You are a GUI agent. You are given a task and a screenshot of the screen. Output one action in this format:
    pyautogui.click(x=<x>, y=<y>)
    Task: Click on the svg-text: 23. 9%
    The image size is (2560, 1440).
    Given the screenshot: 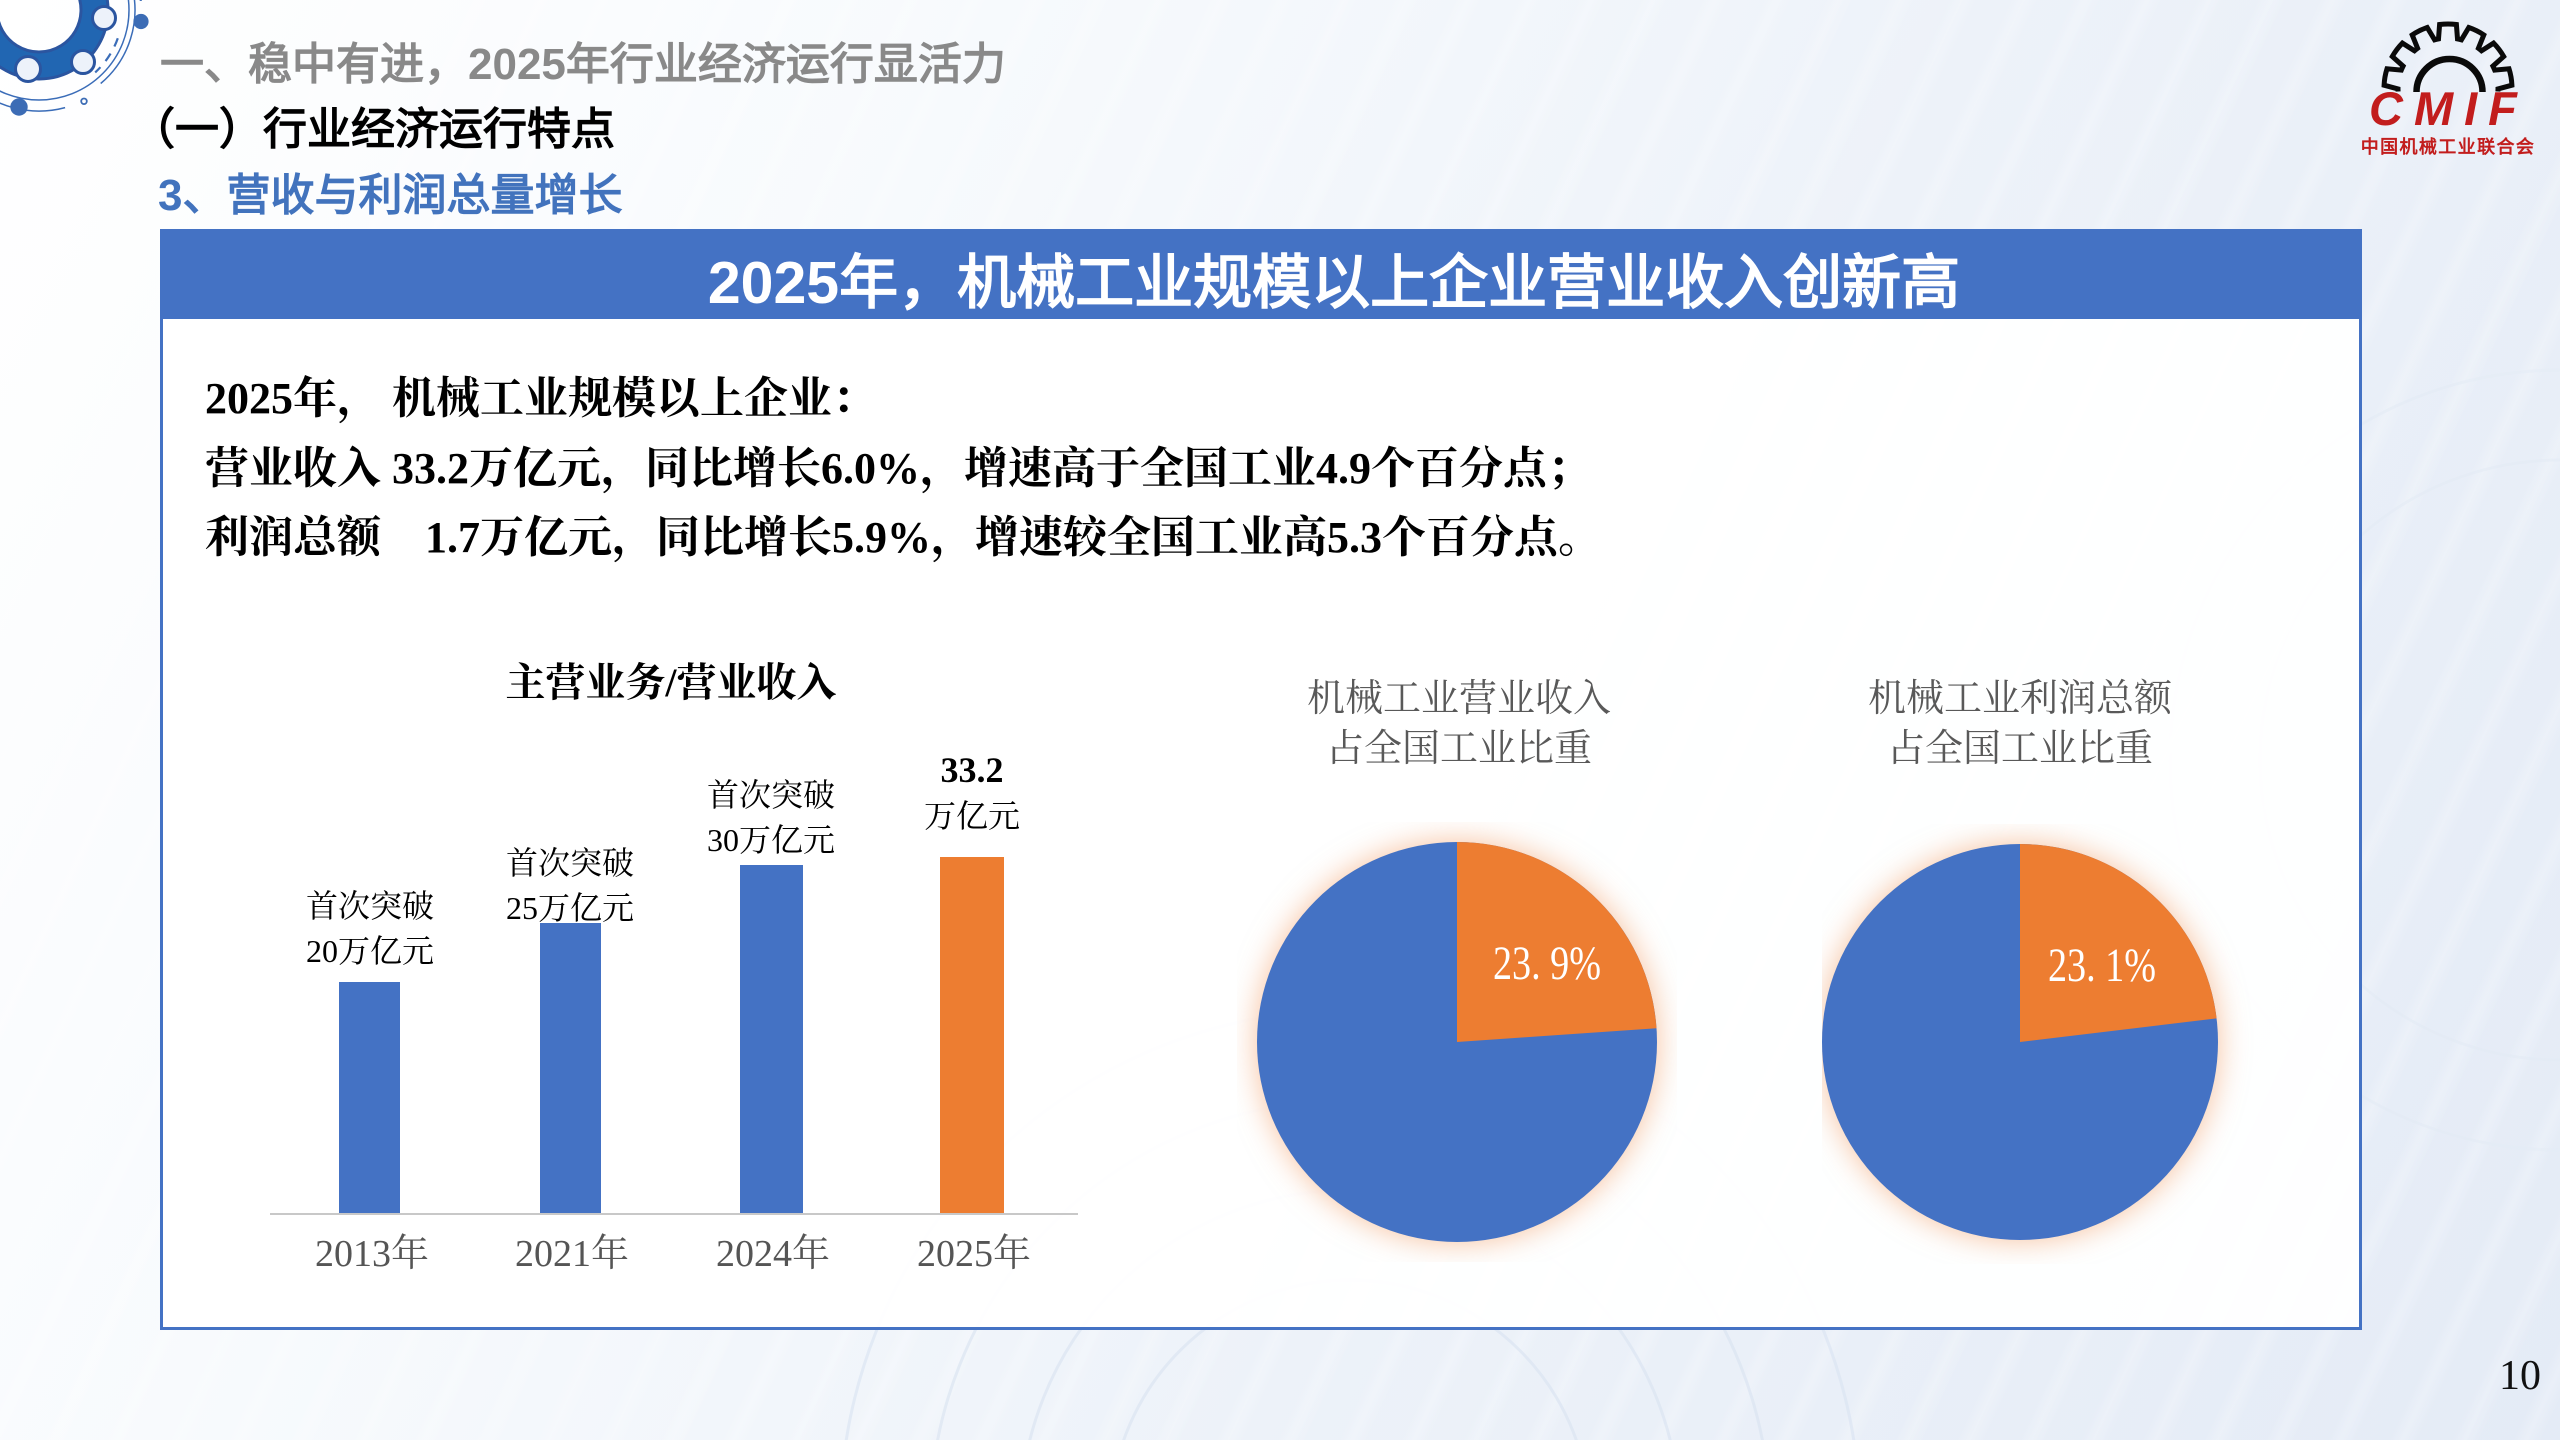 What is the action you would take?
    pyautogui.click(x=1547, y=963)
    